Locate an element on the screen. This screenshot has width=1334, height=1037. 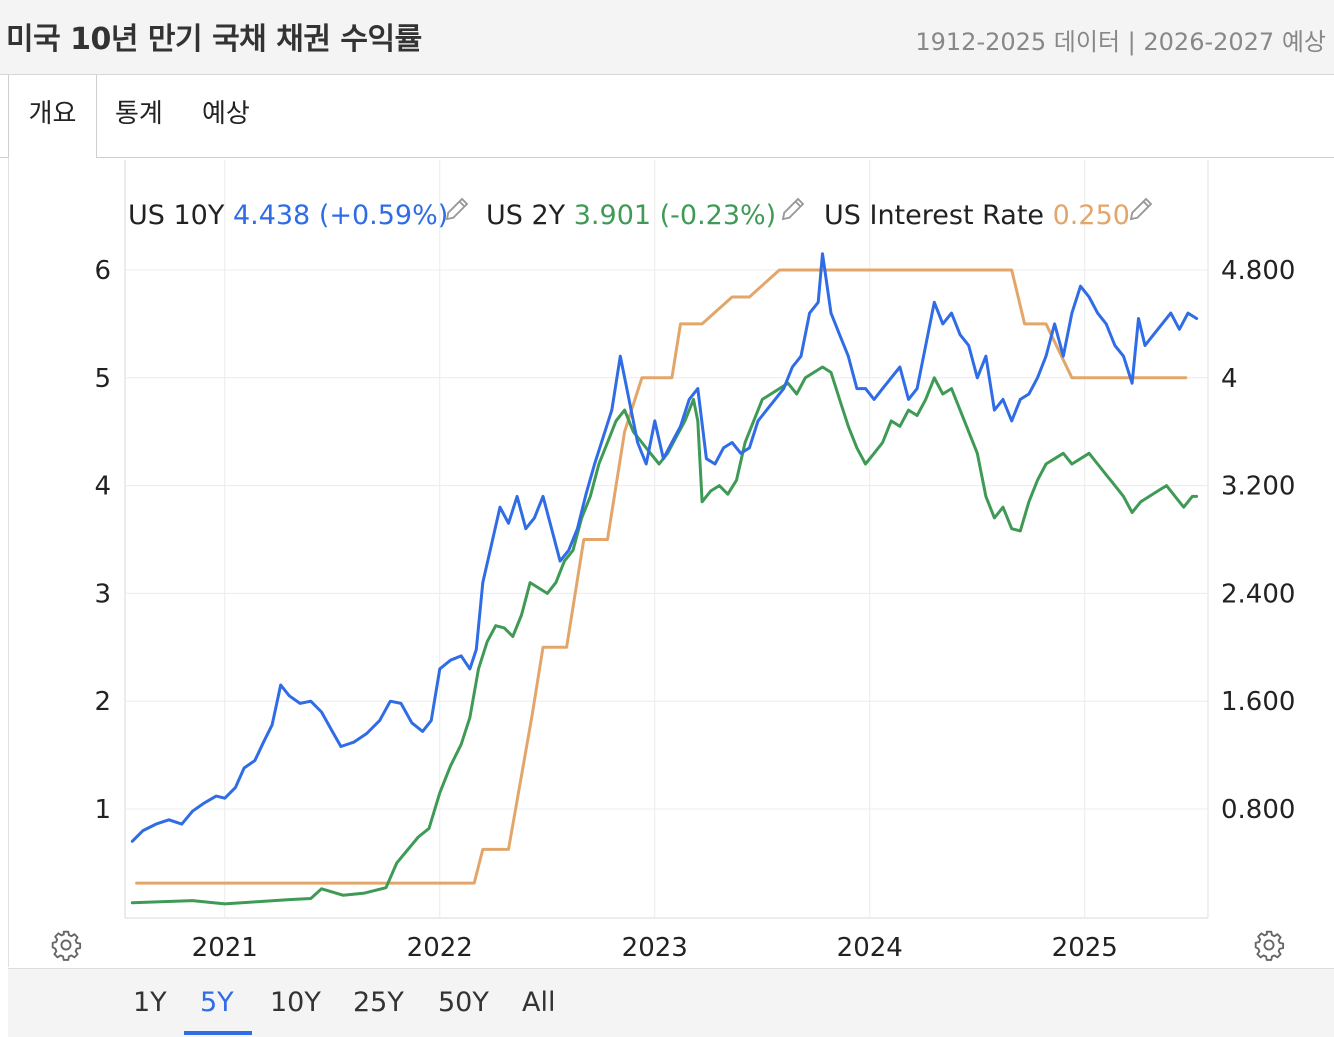
y-right-tick-label: 1.600 is located at coordinates (1258, 702).